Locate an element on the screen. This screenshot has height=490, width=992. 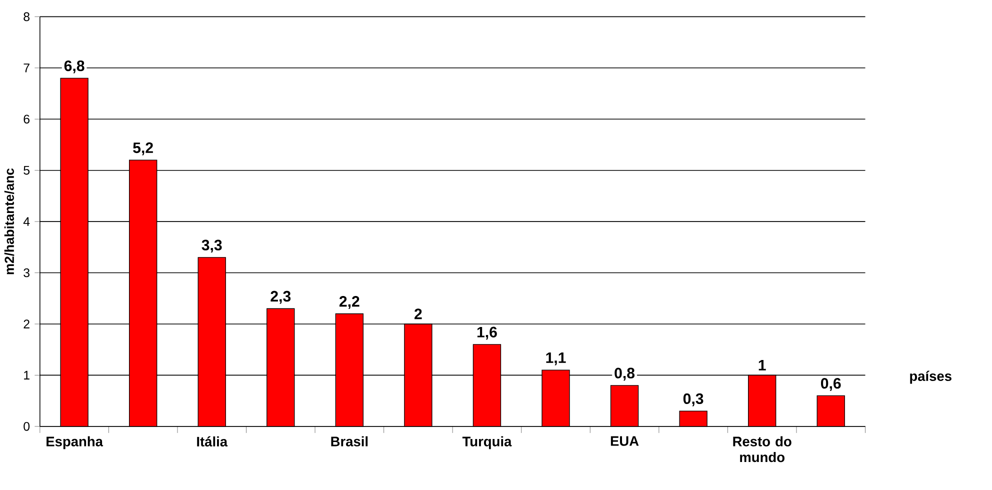
x-tick-label: Espanha is located at coordinates (75, 442).